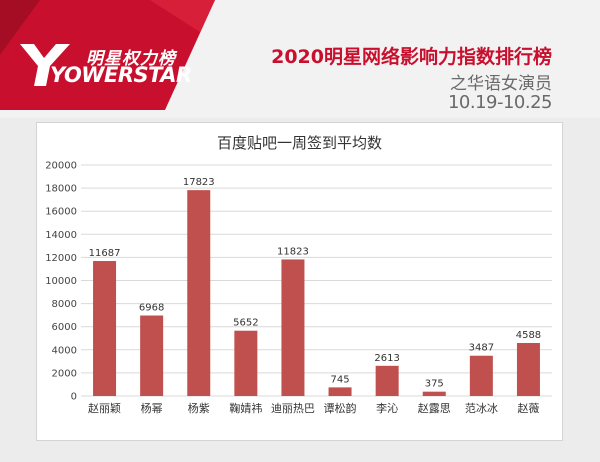 This screenshot has height=462, width=600. What do you see at coordinates (434, 384) in the screenshot?
I see `data-label: 375` at bounding box center [434, 384].